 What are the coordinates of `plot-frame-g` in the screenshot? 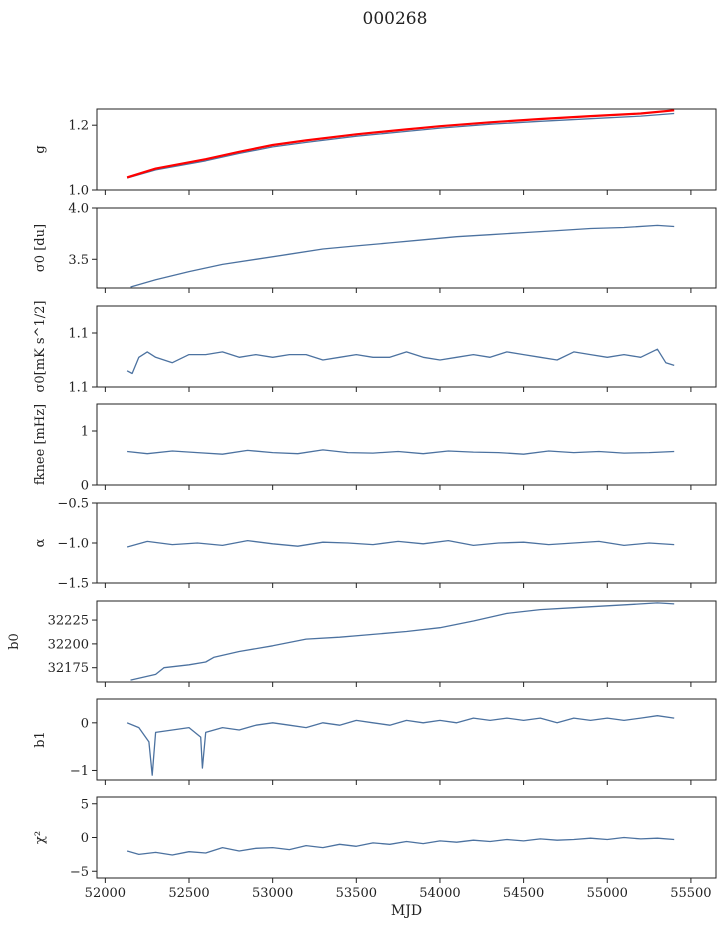 It's located at (406, 149).